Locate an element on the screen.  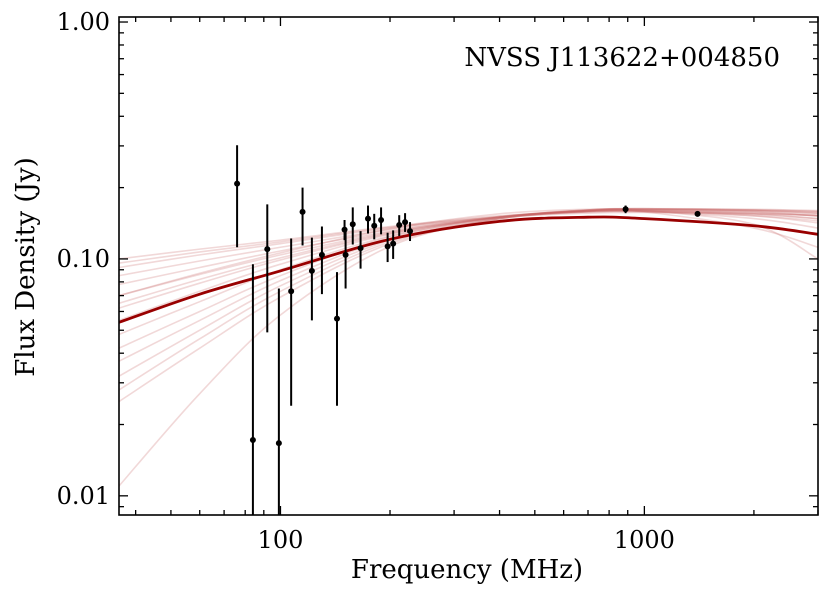
y-tick-label: 0.10 is located at coordinates (83, 259).